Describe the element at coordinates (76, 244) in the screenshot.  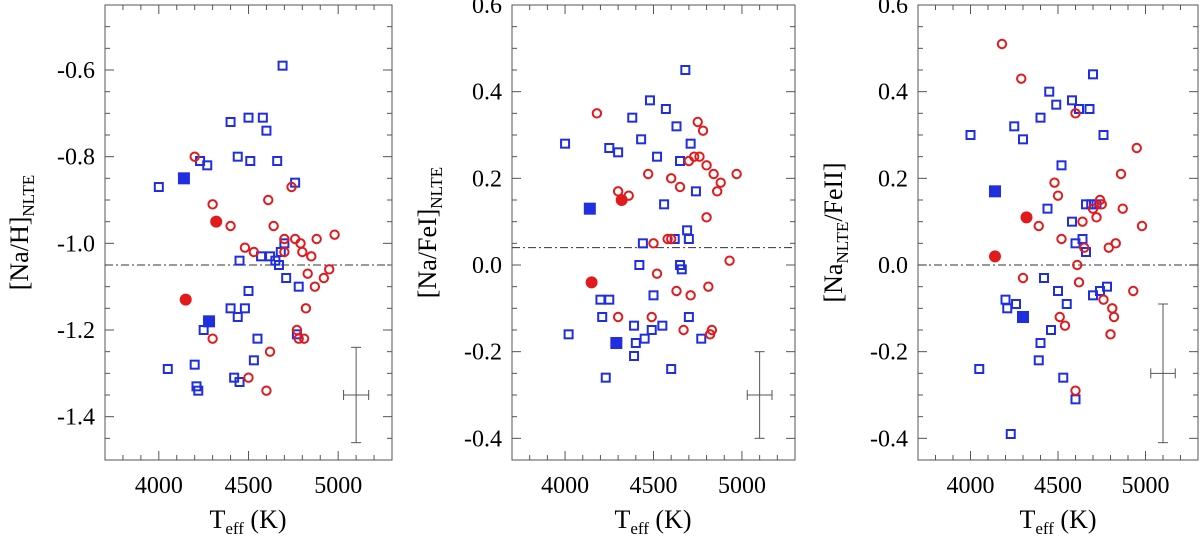
I see `y-tick-label: -1.0` at that location.